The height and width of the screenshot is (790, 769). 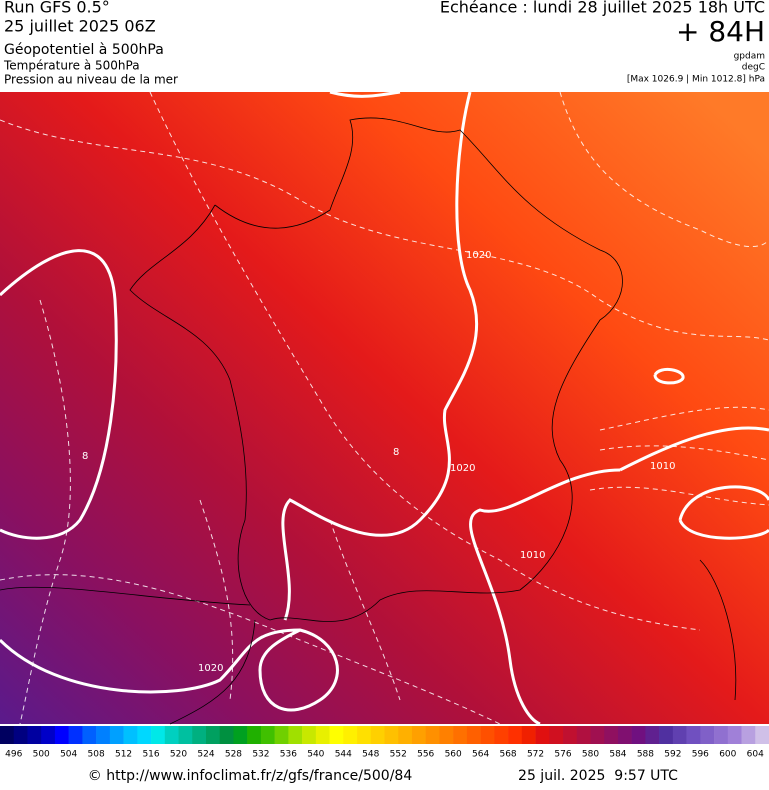 I want to click on field: Géopotentiel à 500hPa, so click(x=84, y=50).